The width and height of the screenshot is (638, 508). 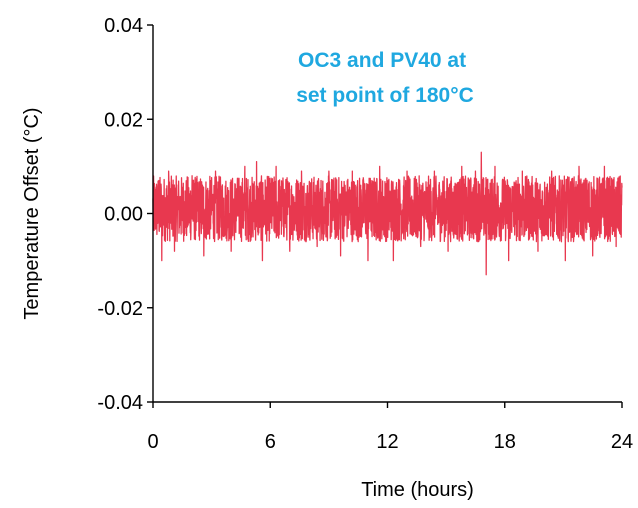 What do you see at coordinates (152, 442) in the screenshot?
I see `x-tick-label: 0` at bounding box center [152, 442].